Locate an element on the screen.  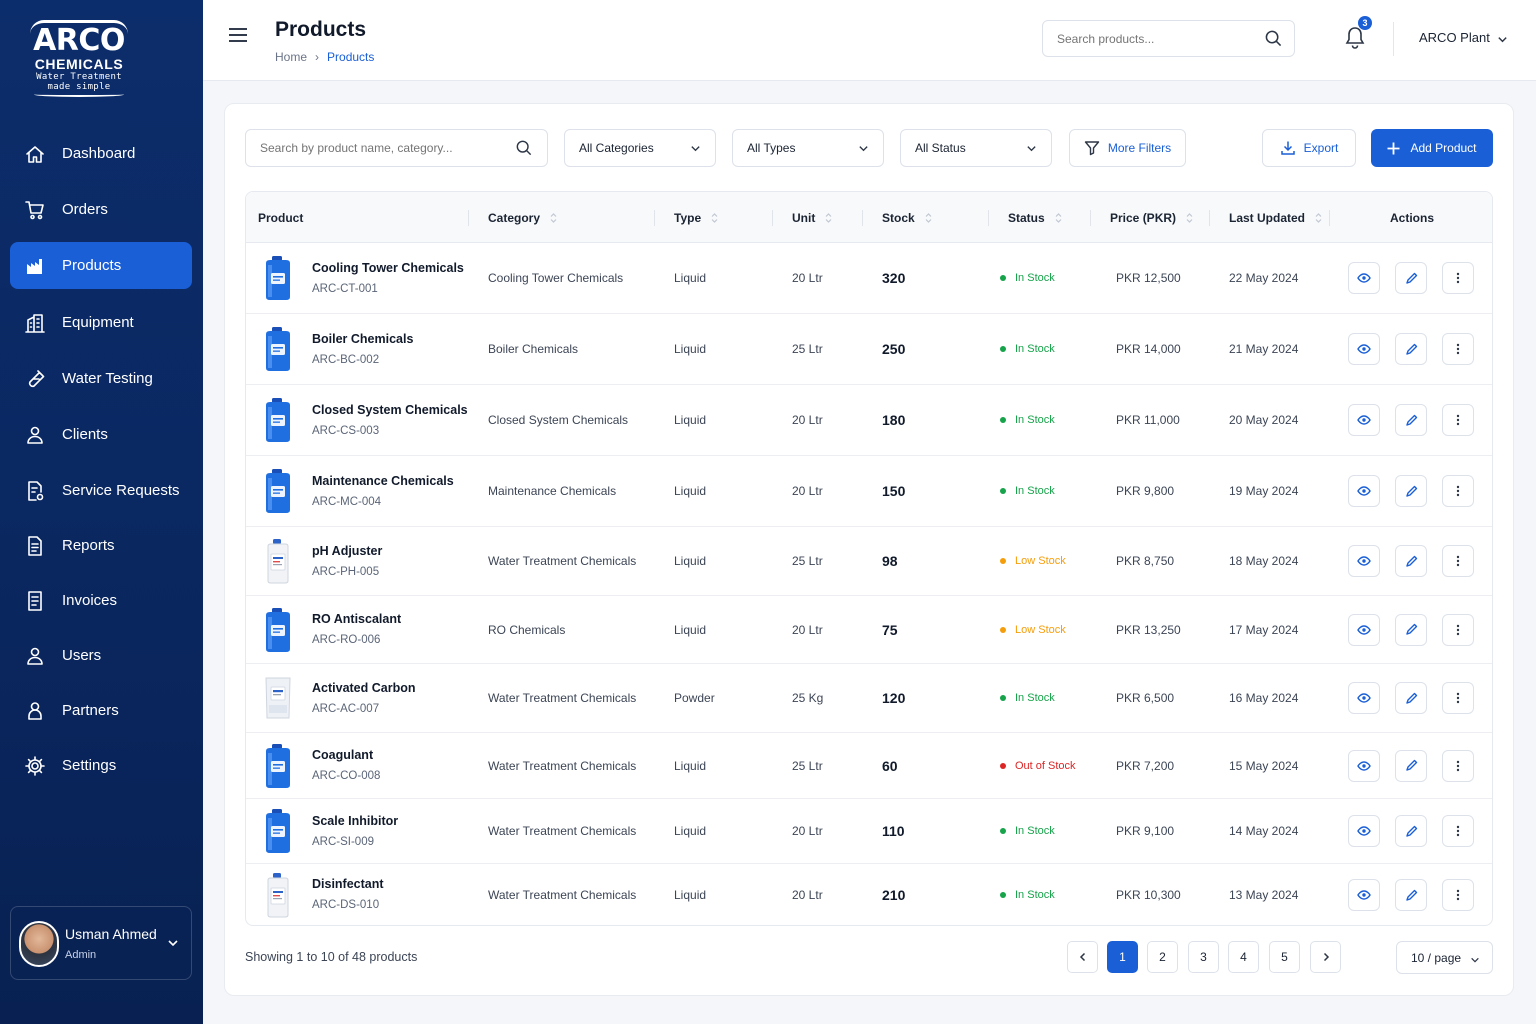
add-product-button: Add Product is located at coordinates (1432, 148).